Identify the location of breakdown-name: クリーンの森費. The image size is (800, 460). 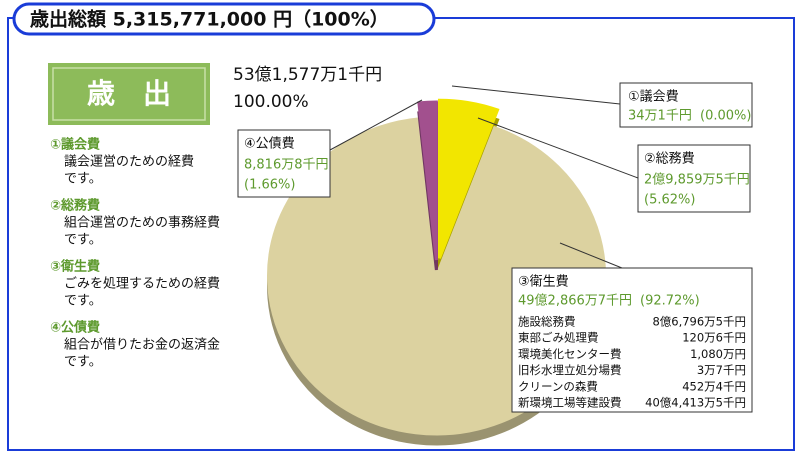
(558, 386).